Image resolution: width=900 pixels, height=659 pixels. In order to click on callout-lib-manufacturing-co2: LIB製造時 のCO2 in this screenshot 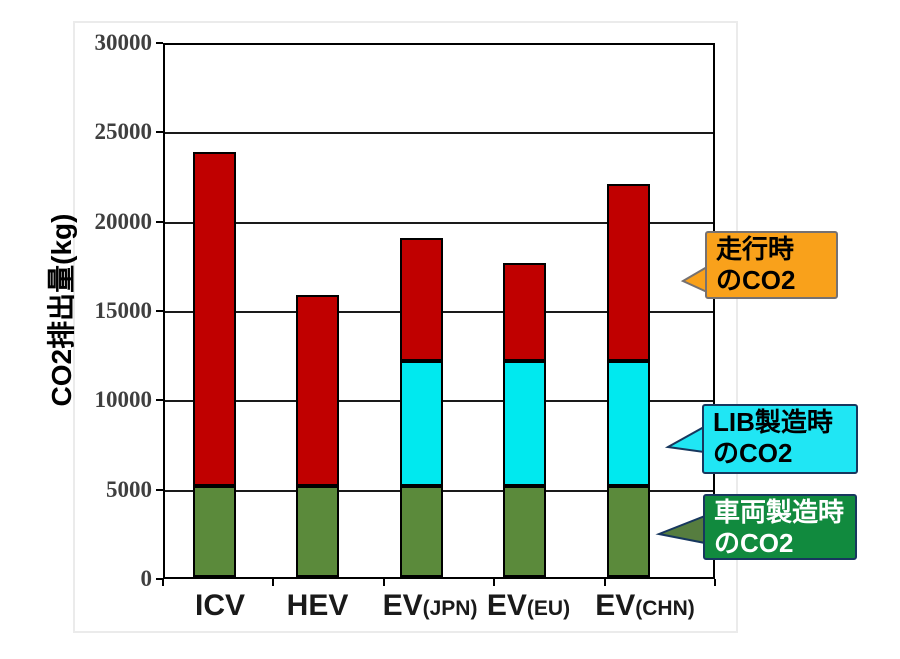, I will do `click(780, 439)`.